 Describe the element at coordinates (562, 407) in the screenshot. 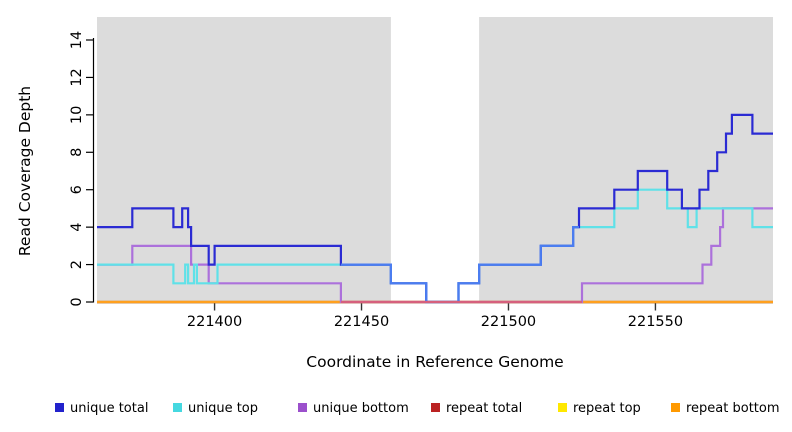

I see `legend-swatch-repeat-top` at that location.